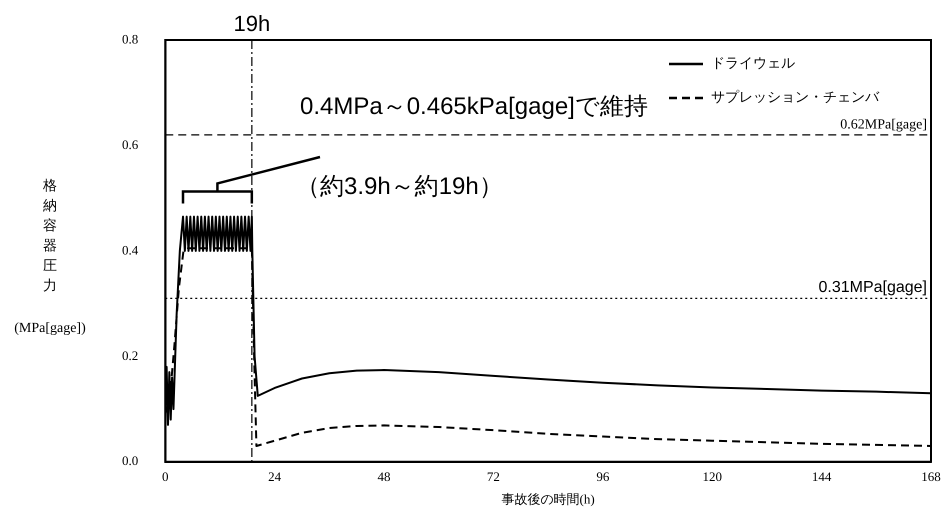 The image size is (945, 520). I want to click on y-tick-label: 0.6, so click(130, 144).